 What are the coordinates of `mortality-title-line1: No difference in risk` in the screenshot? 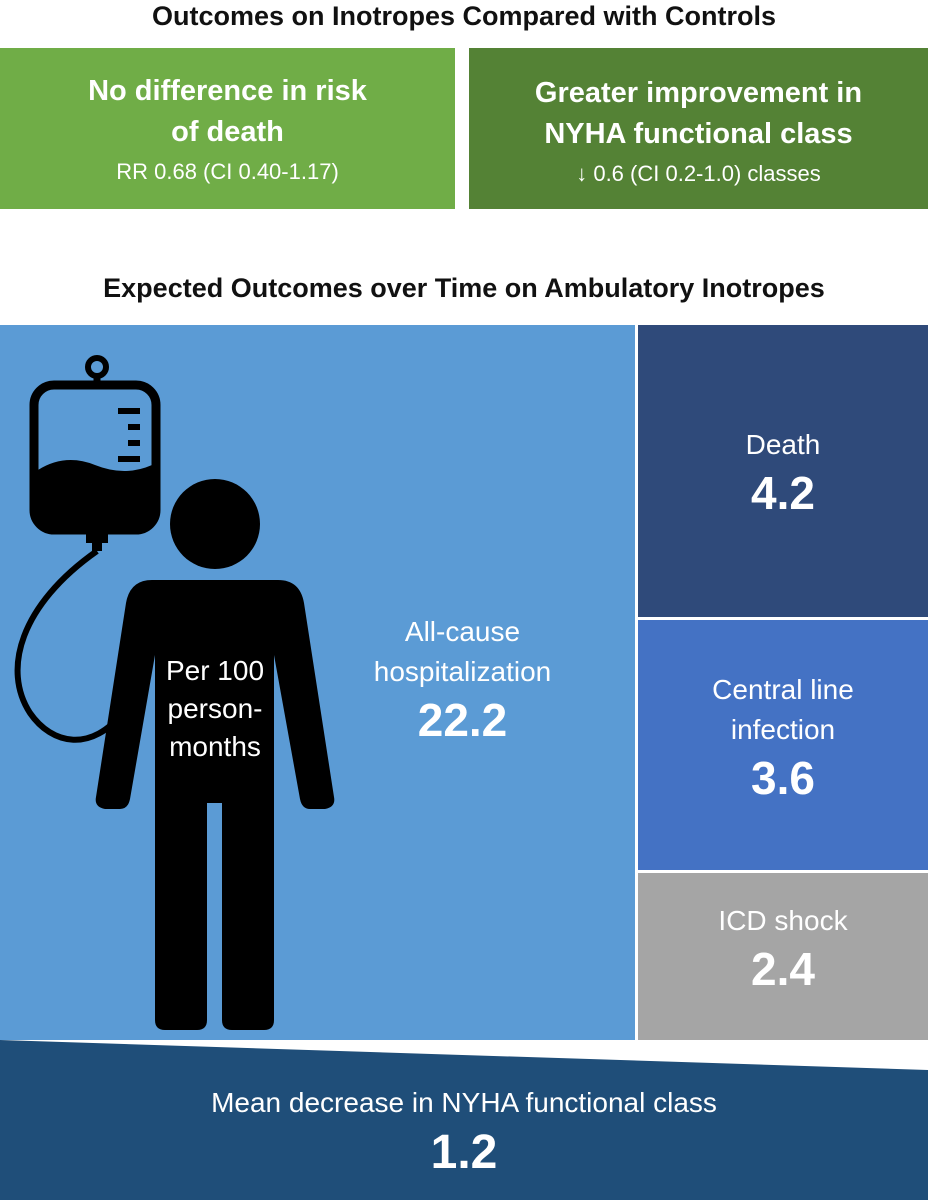 It's located at (227, 91).